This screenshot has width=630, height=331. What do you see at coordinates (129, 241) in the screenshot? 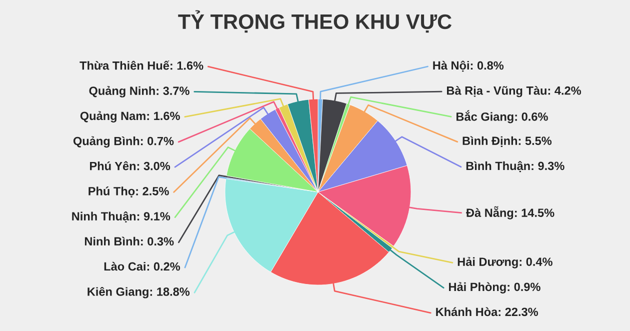
I see `slice-label: Ninh Bình: 0.3%` at bounding box center [129, 241].